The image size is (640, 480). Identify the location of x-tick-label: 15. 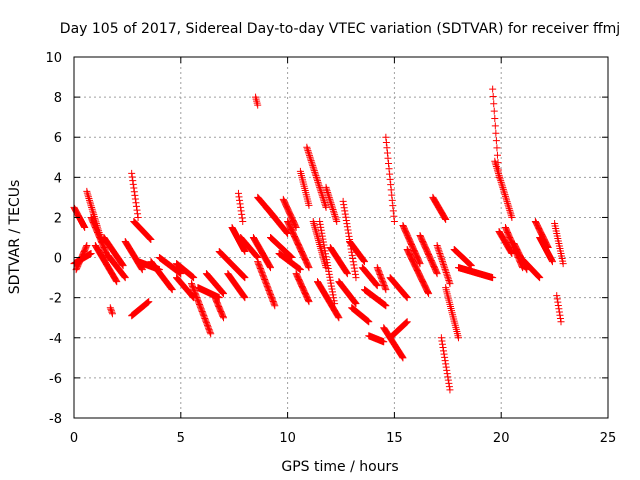
(394, 438).